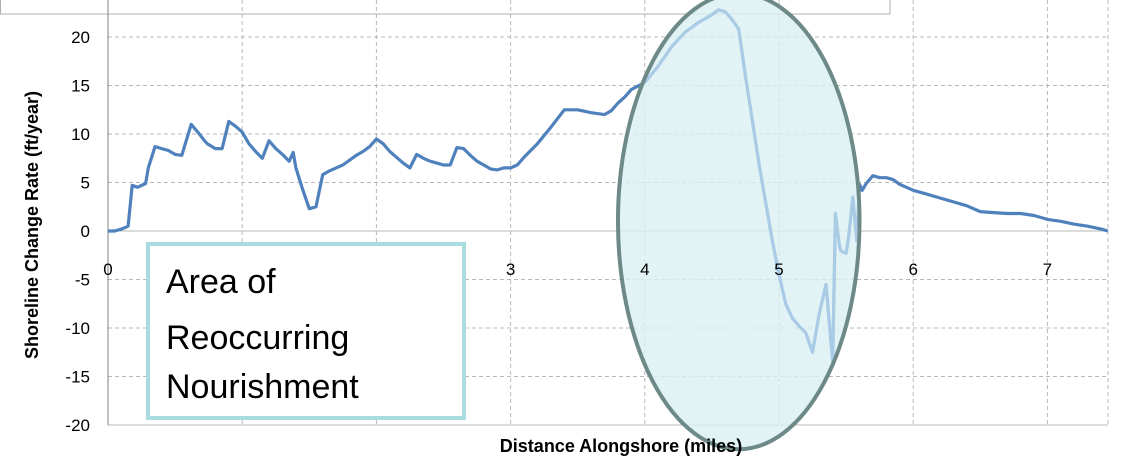  I want to click on callout-box: Area of Reoccurring Nourishment, so click(306, 331).